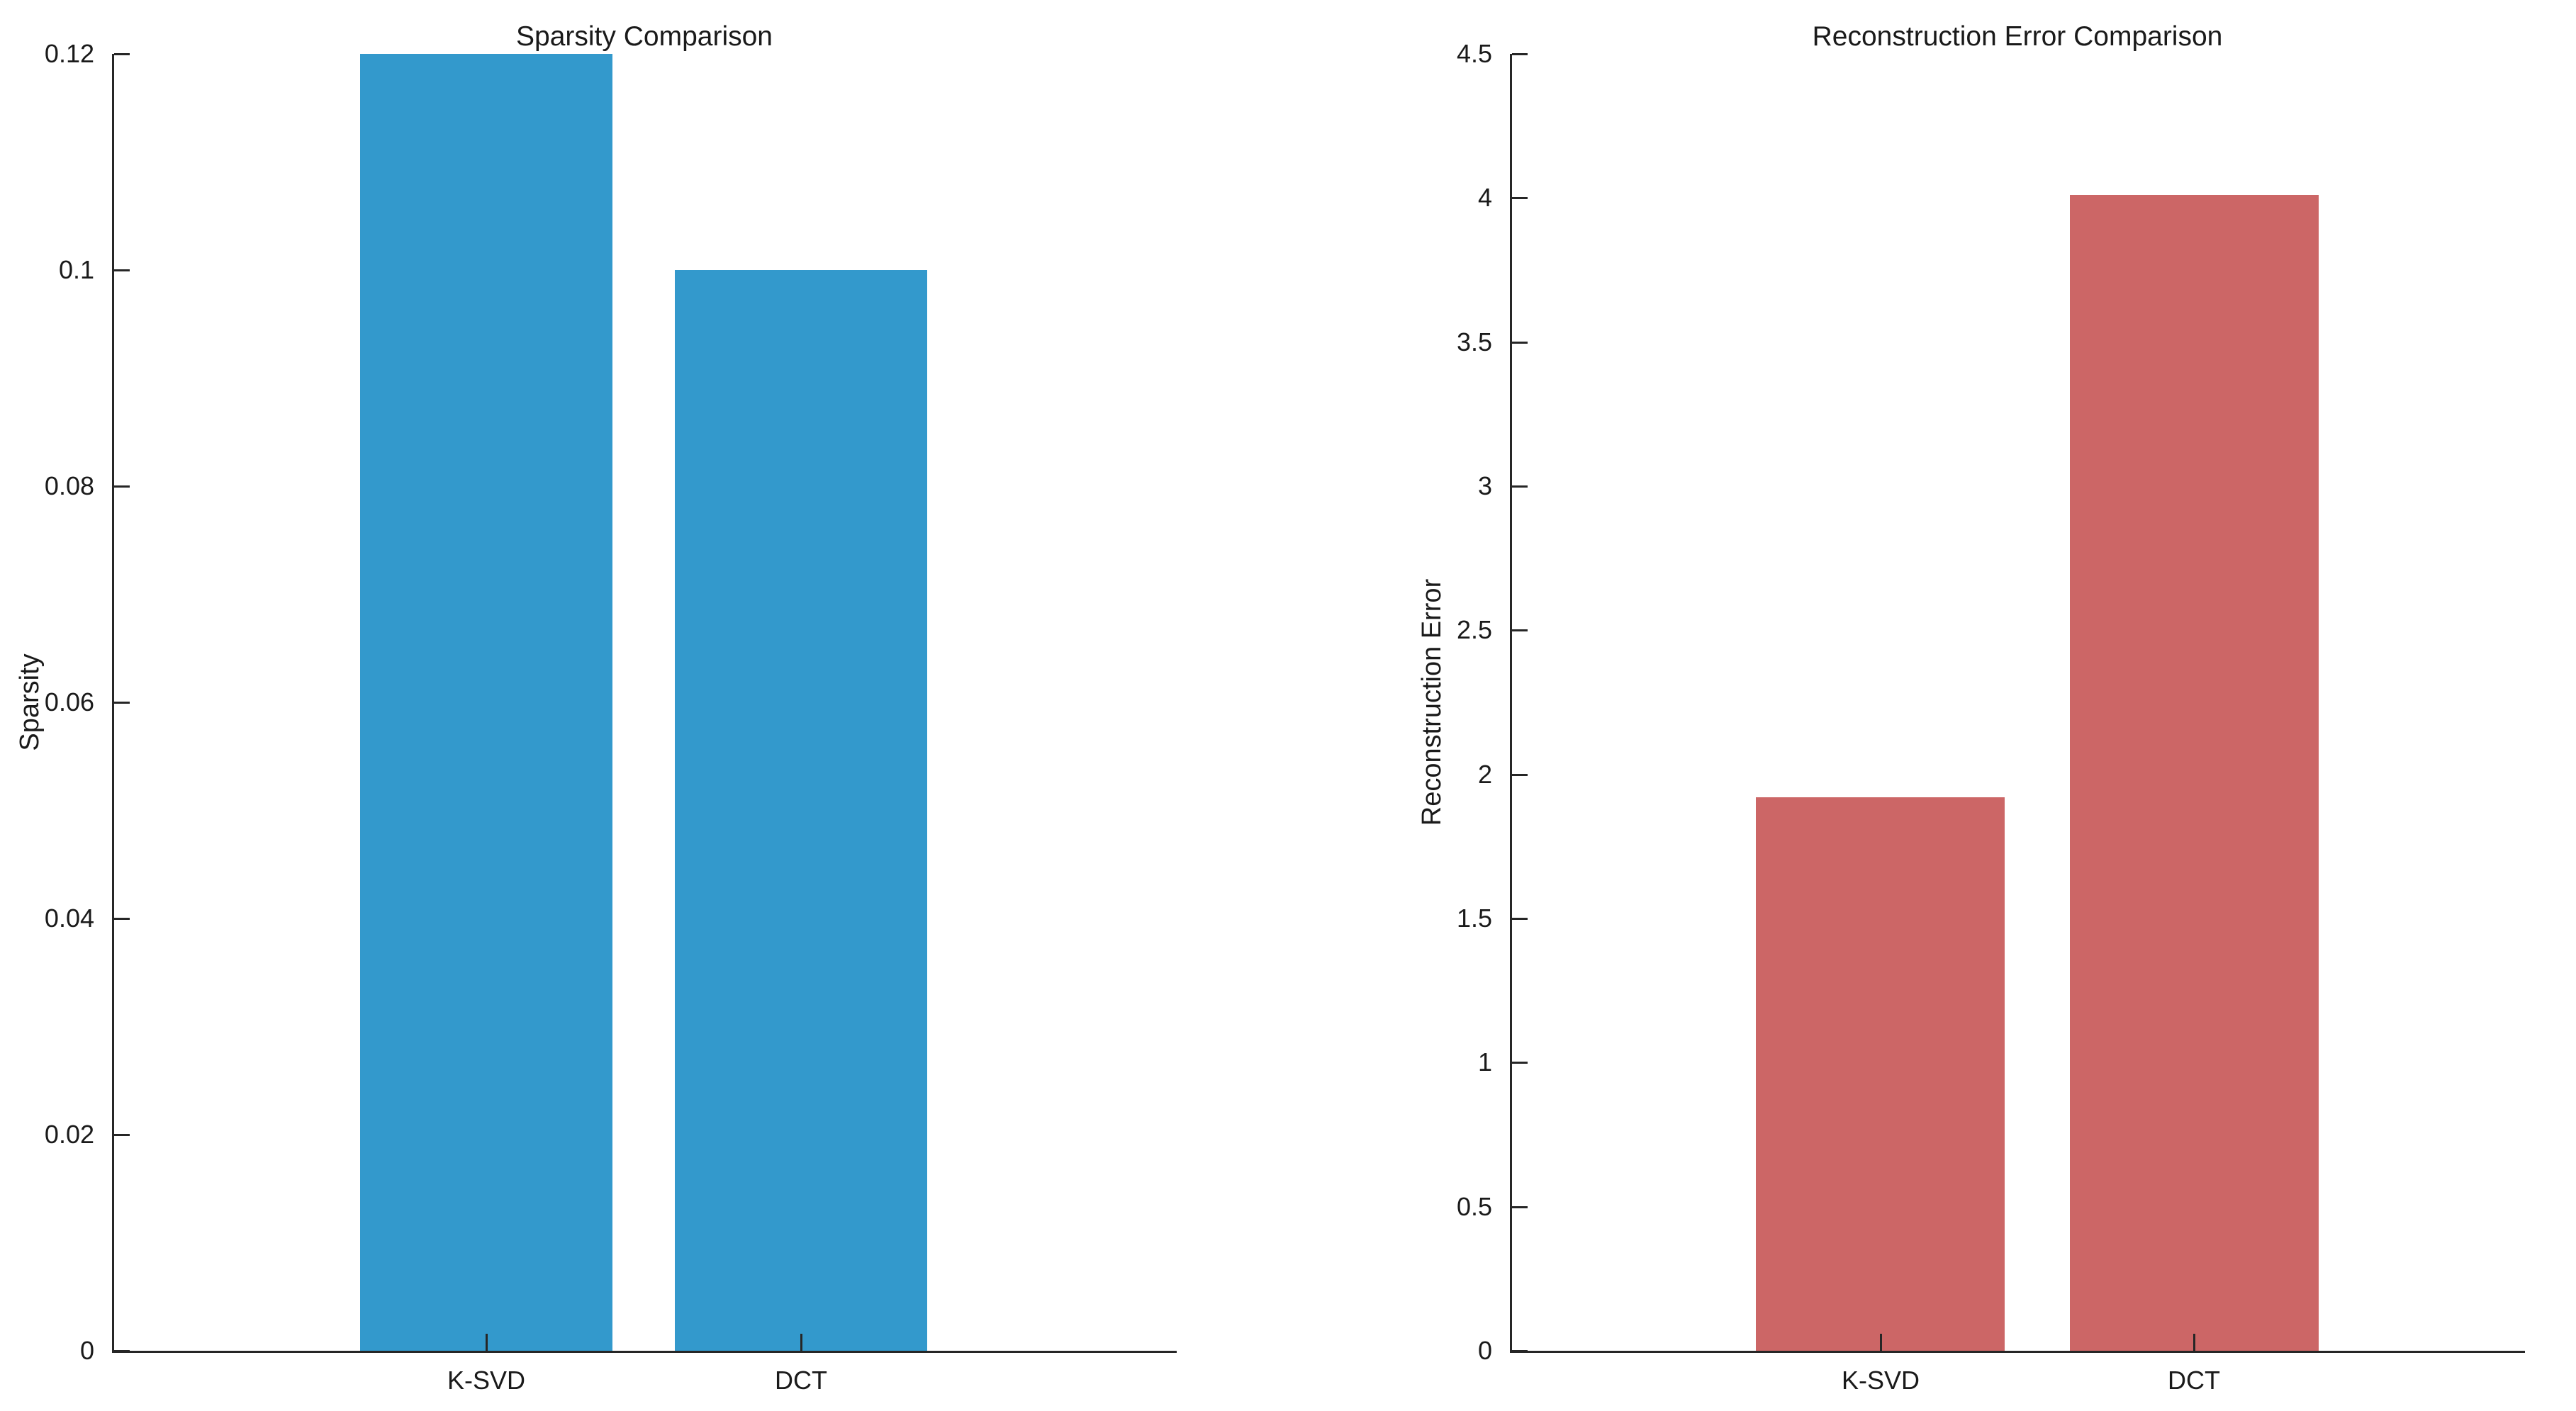 Image resolution: width=2576 pixels, height=1411 pixels. Describe the element at coordinates (1474, 918) in the screenshot. I see `y-tick-label: 1.5` at that location.